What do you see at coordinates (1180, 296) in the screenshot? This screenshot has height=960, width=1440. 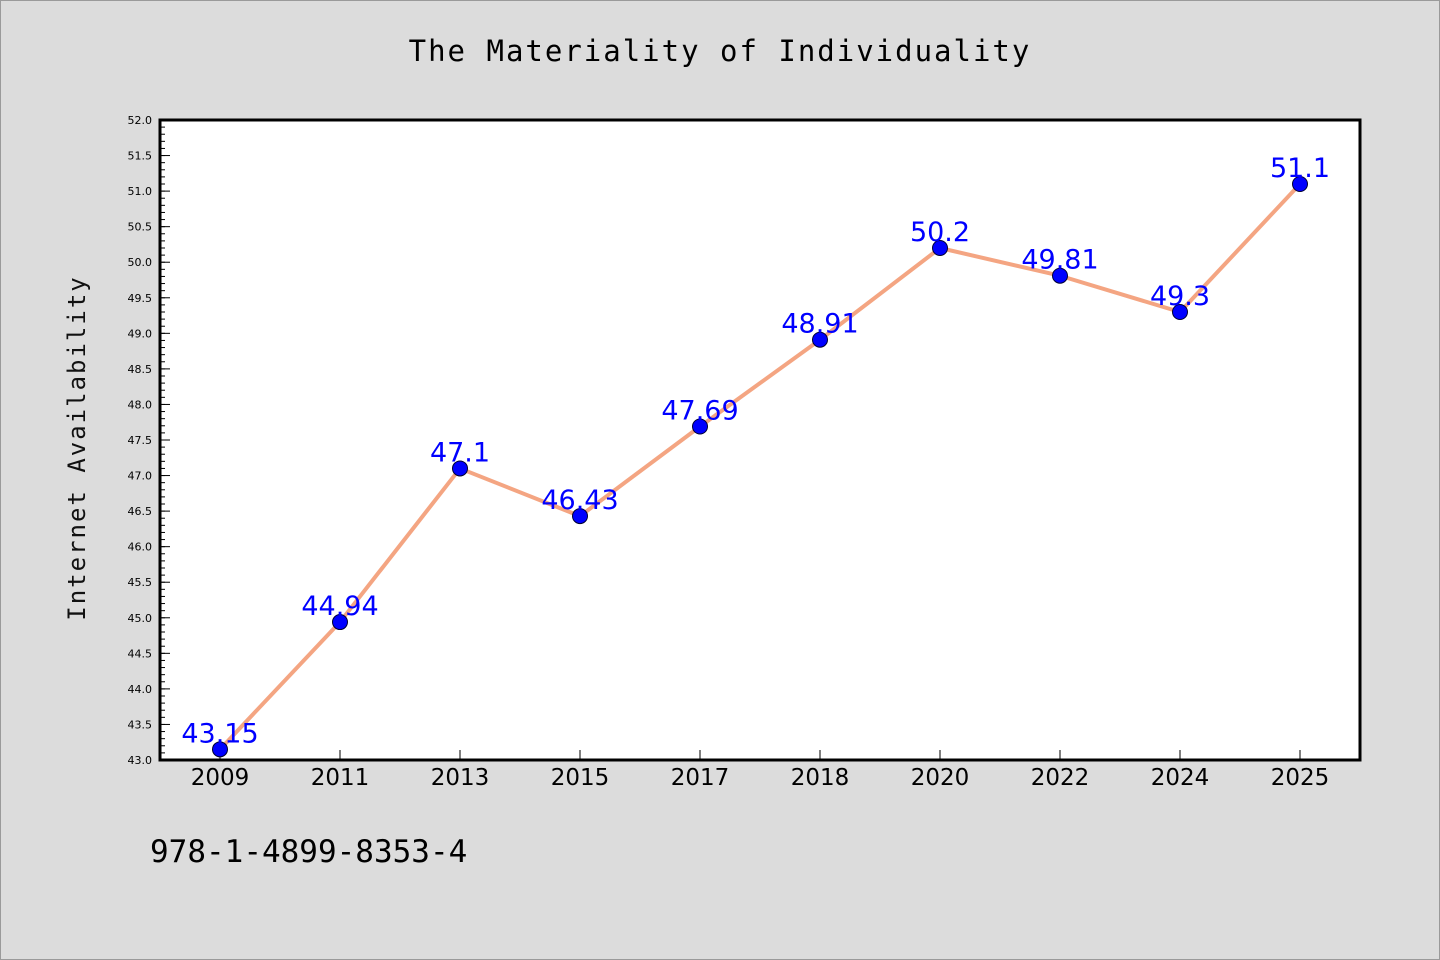 I see `data-label: 49.3` at bounding box center [1180, 296].